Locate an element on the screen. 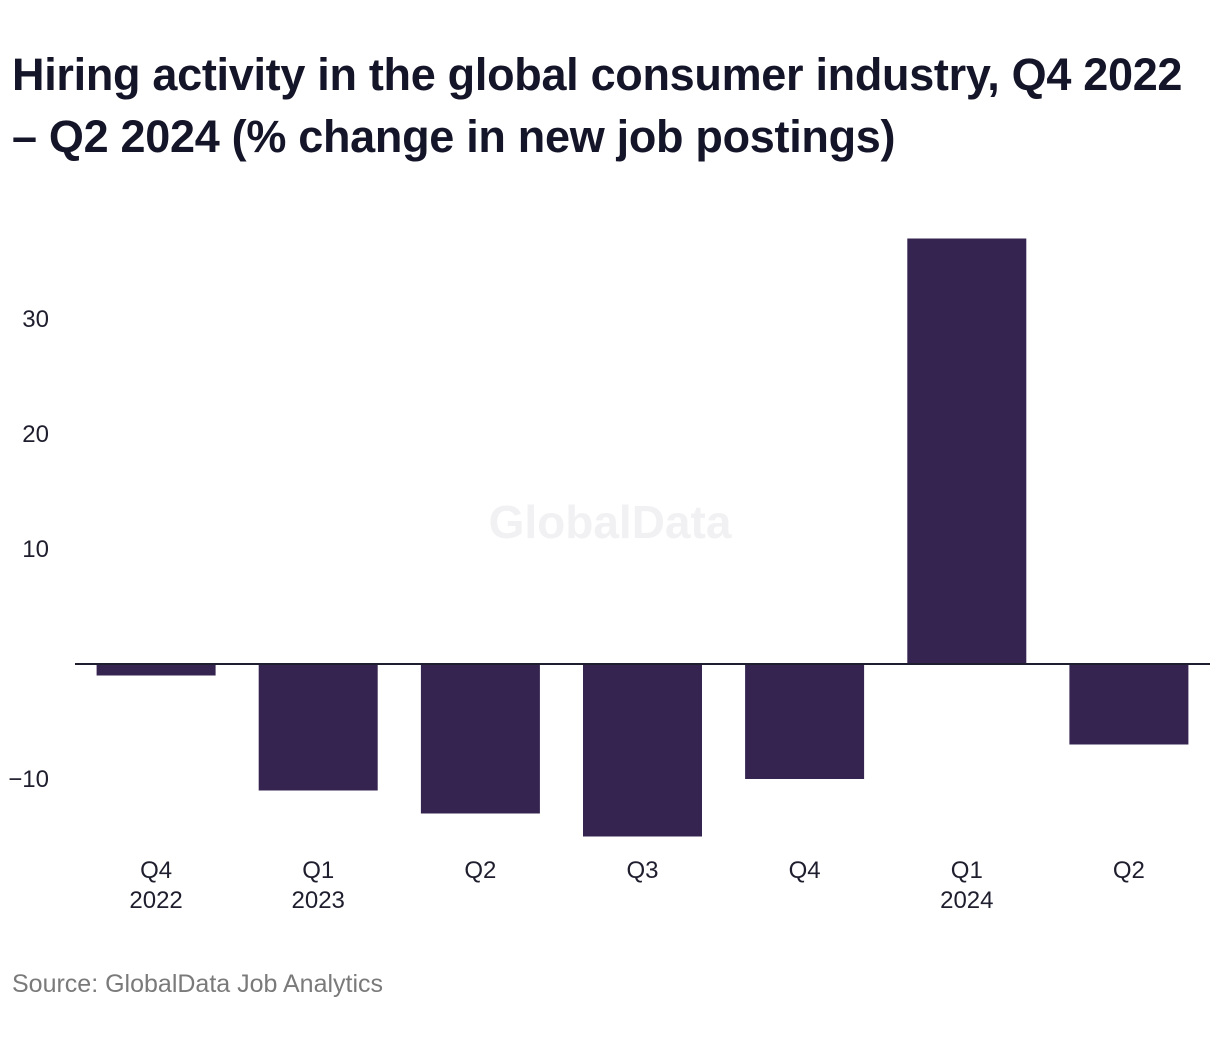 The width and height of the screenshot is (1220, 1044). y-tick-label: 10 is located at coordinates (35, 549).